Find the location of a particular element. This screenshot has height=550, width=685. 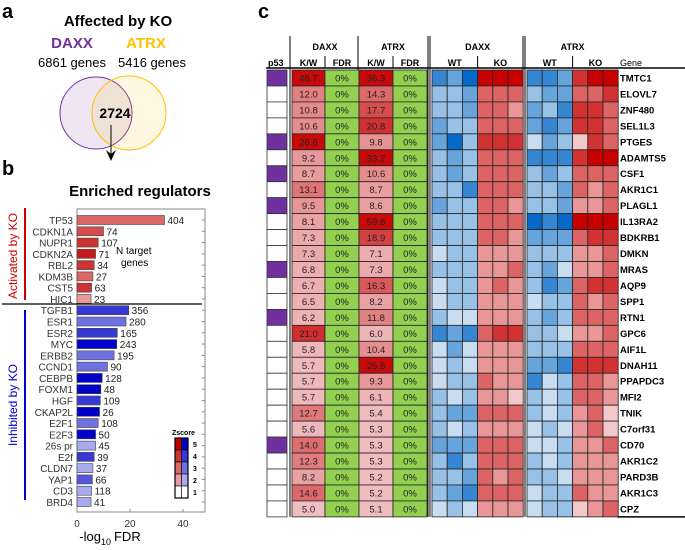

gene-label: ELOVL7 is located at coordinates (638, 94).